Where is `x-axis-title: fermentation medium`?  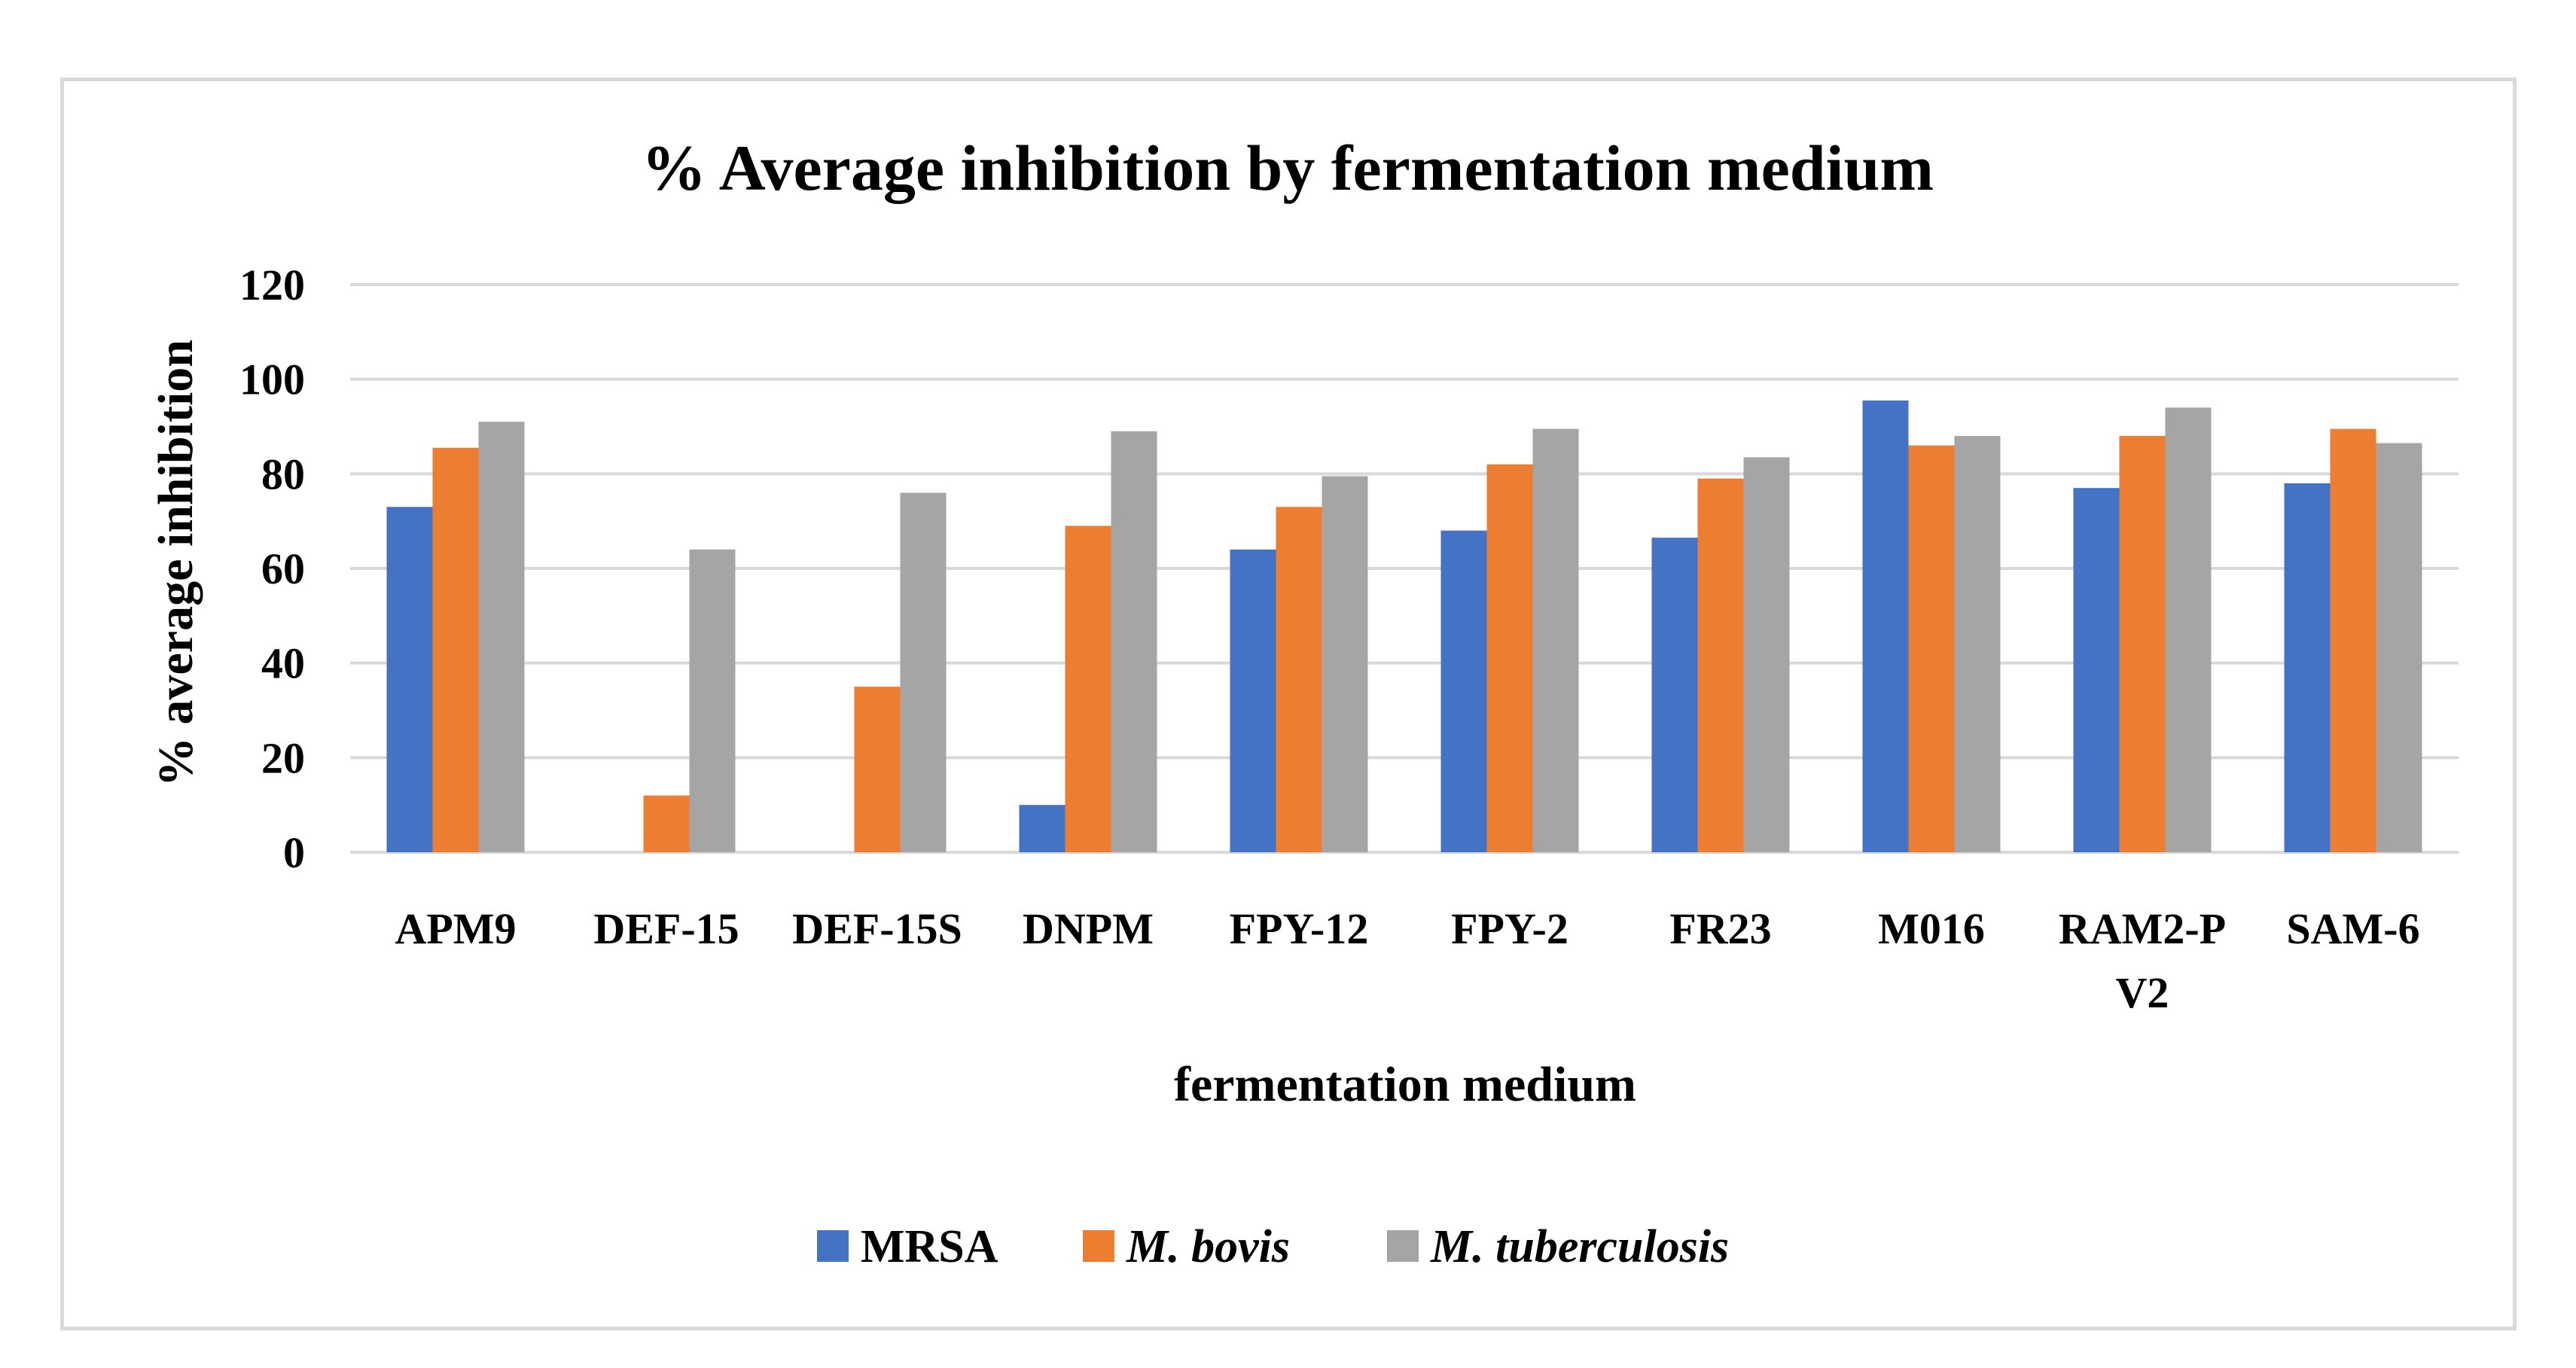
x-axis-title: fermentation medium is located at coordinates (1405, 1084).